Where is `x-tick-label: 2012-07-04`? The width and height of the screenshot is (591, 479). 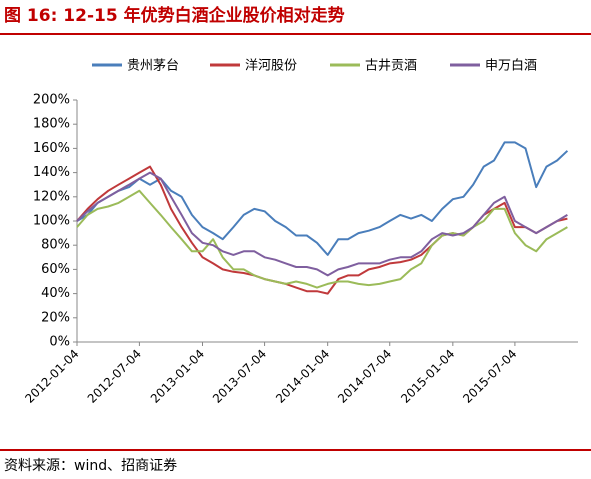
x-tick-label: 2012-07-04 is located at coordinates (114, 376).